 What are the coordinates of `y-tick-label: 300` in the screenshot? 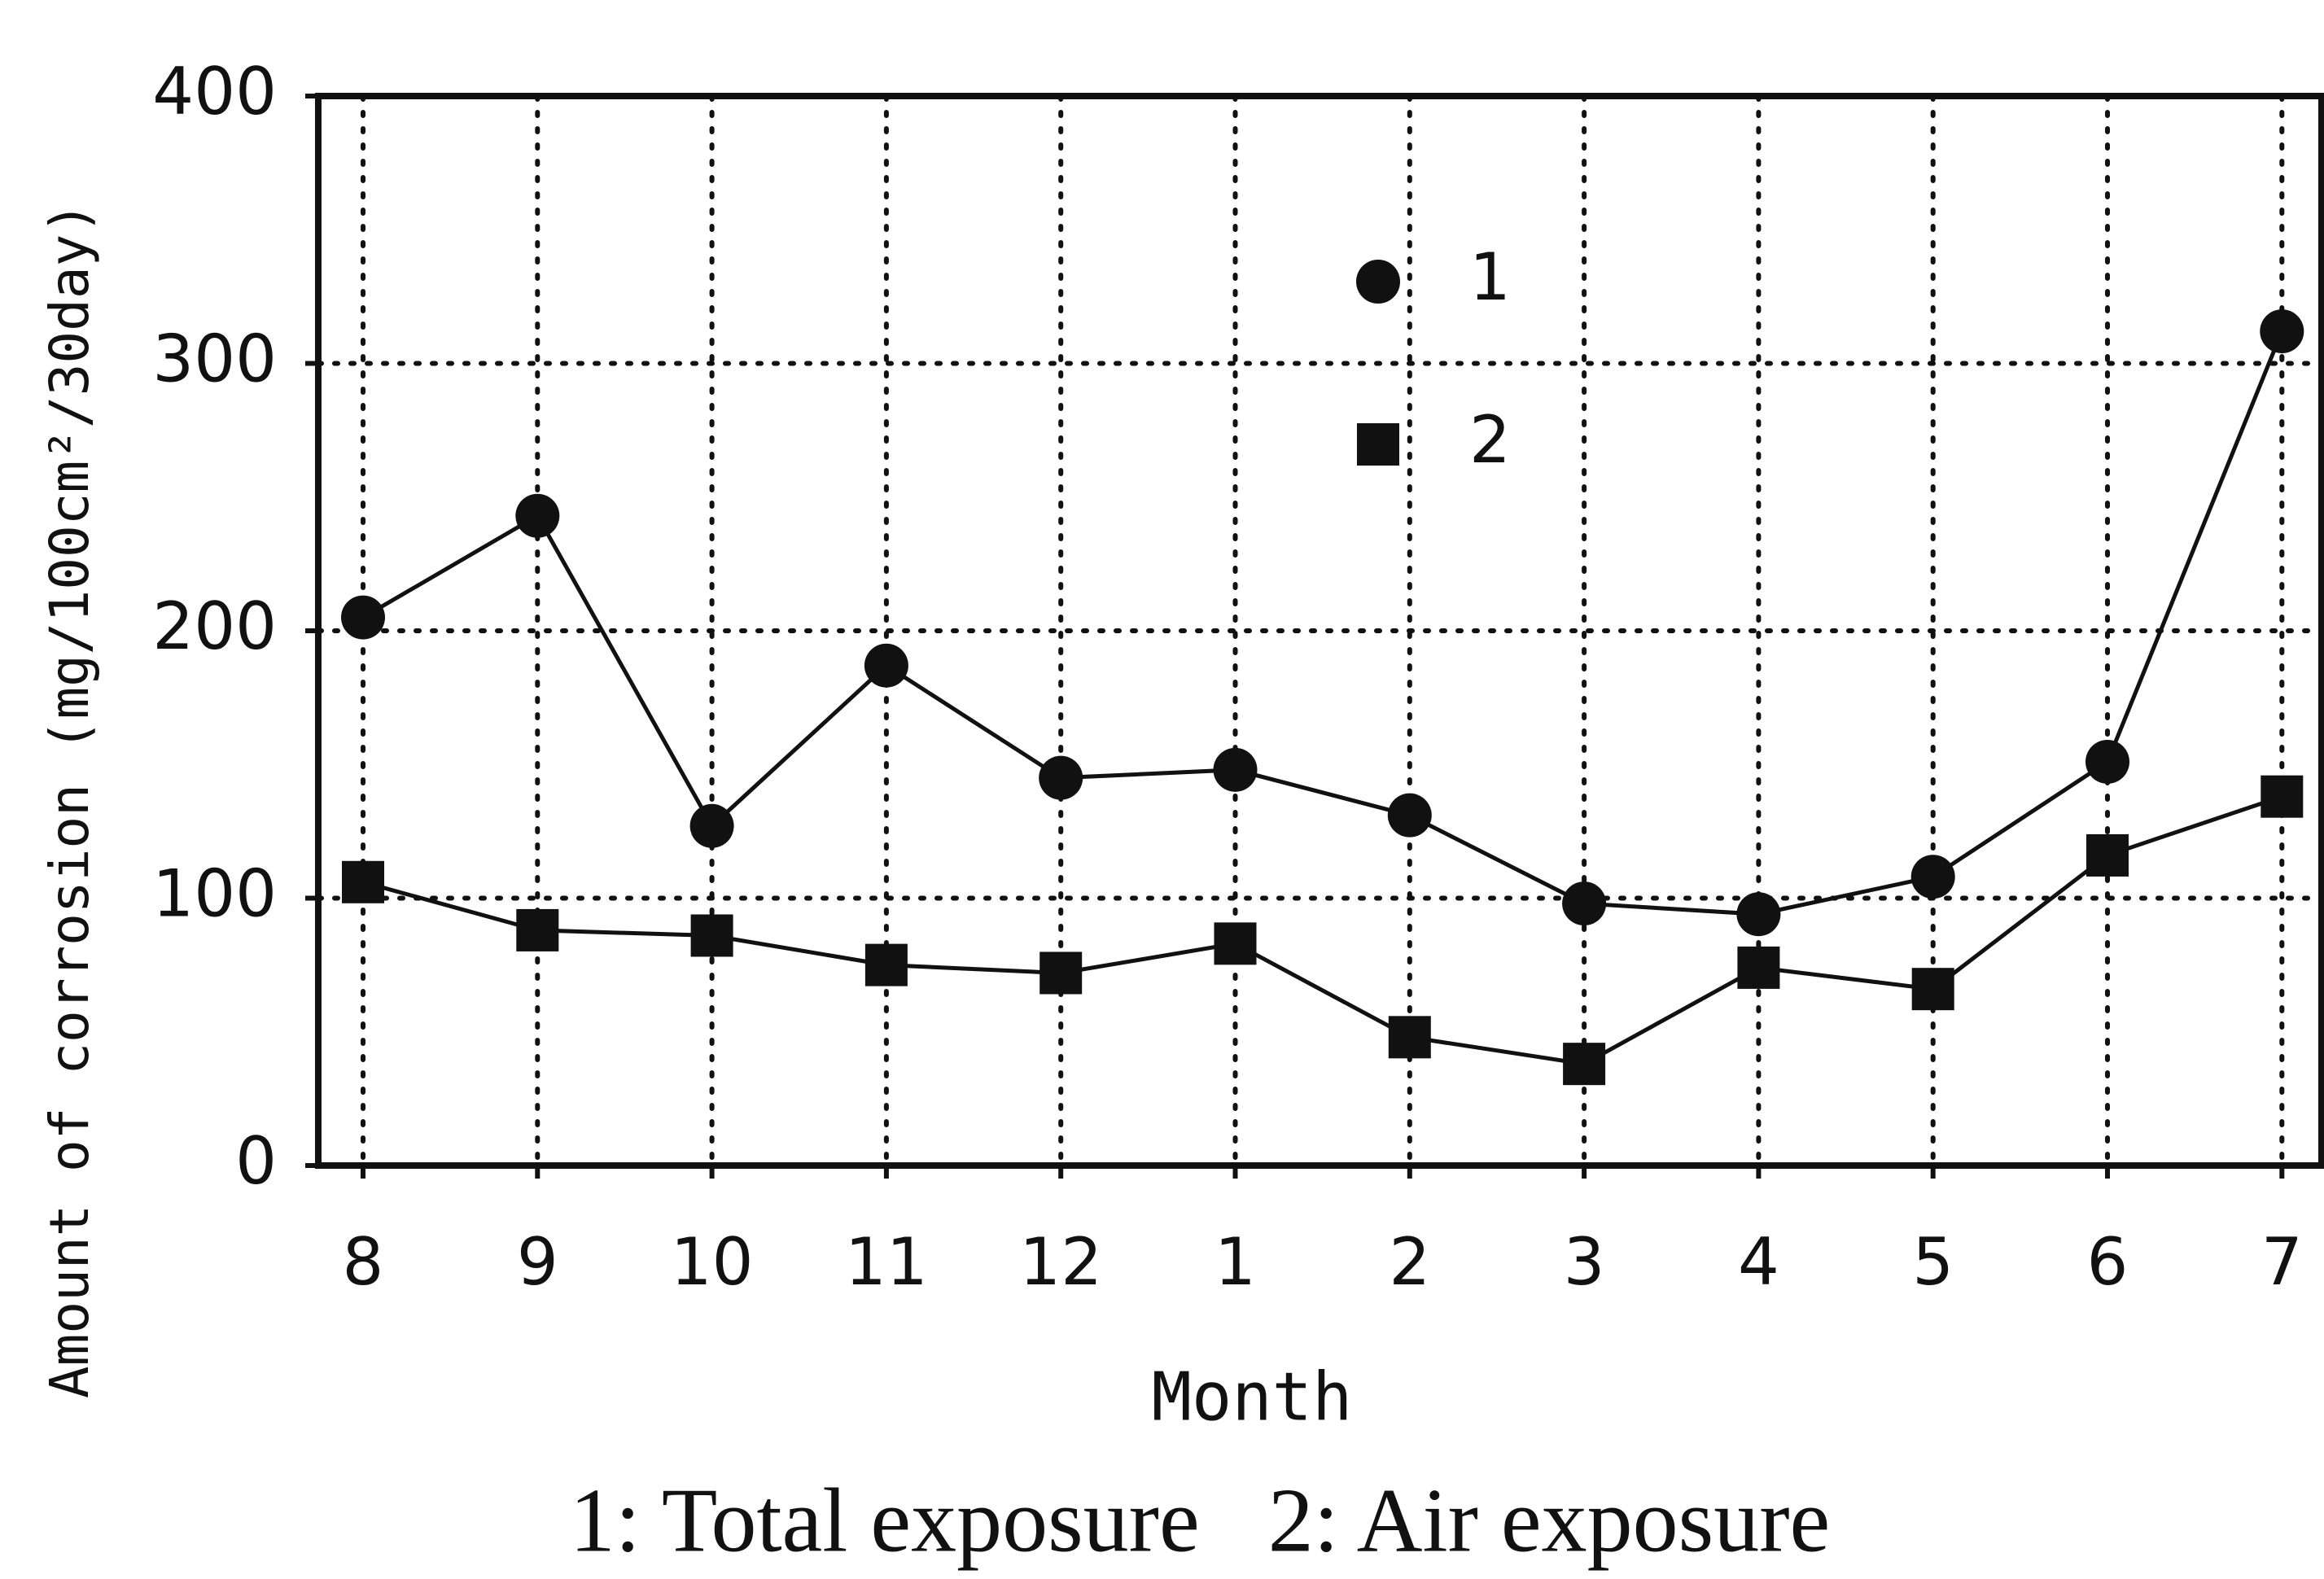 It's located at (215, 358).